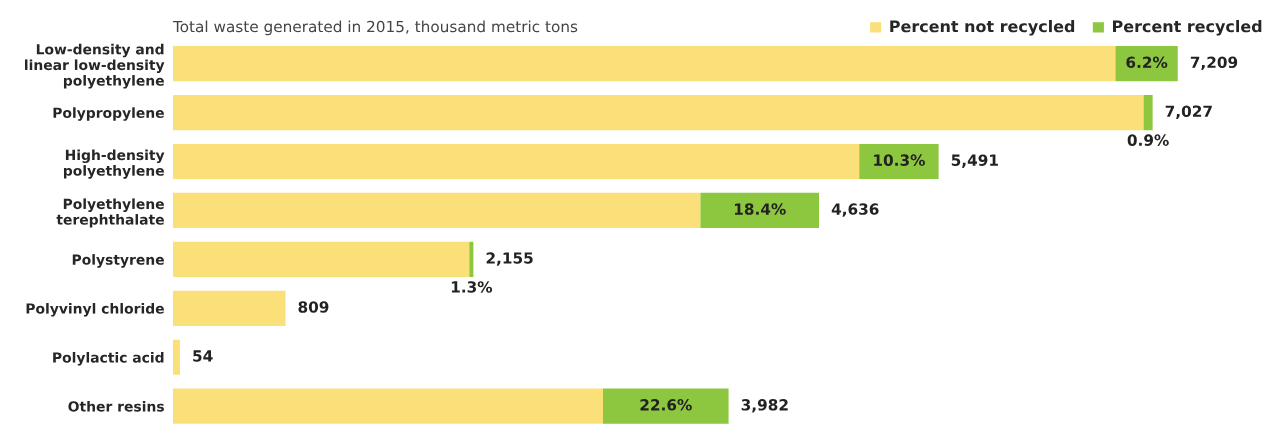 The height and width of the screenshot is (435, 1281). I want to click on y-tick-label: Polyethylene terephthalate, so click(110, 213).